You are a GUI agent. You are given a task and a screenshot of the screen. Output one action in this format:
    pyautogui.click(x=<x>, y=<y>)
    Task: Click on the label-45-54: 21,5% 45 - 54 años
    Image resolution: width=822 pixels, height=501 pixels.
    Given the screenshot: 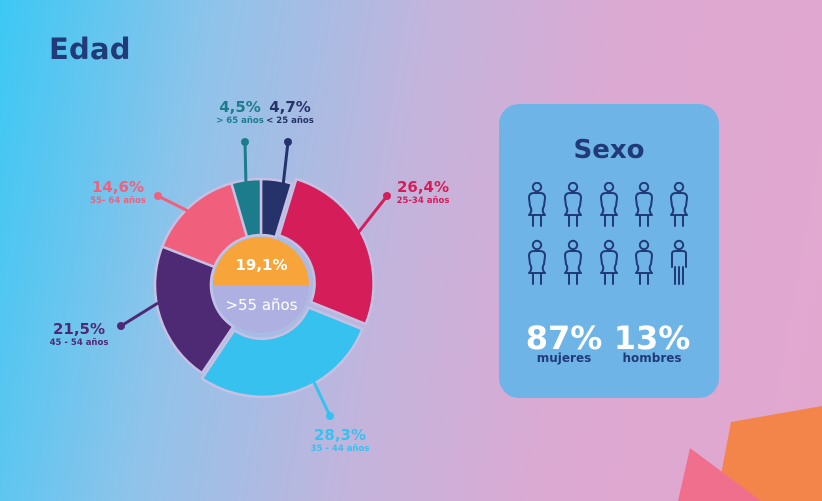 What is the action you would take?
    pyautogui.click(x=79, y=335)
    